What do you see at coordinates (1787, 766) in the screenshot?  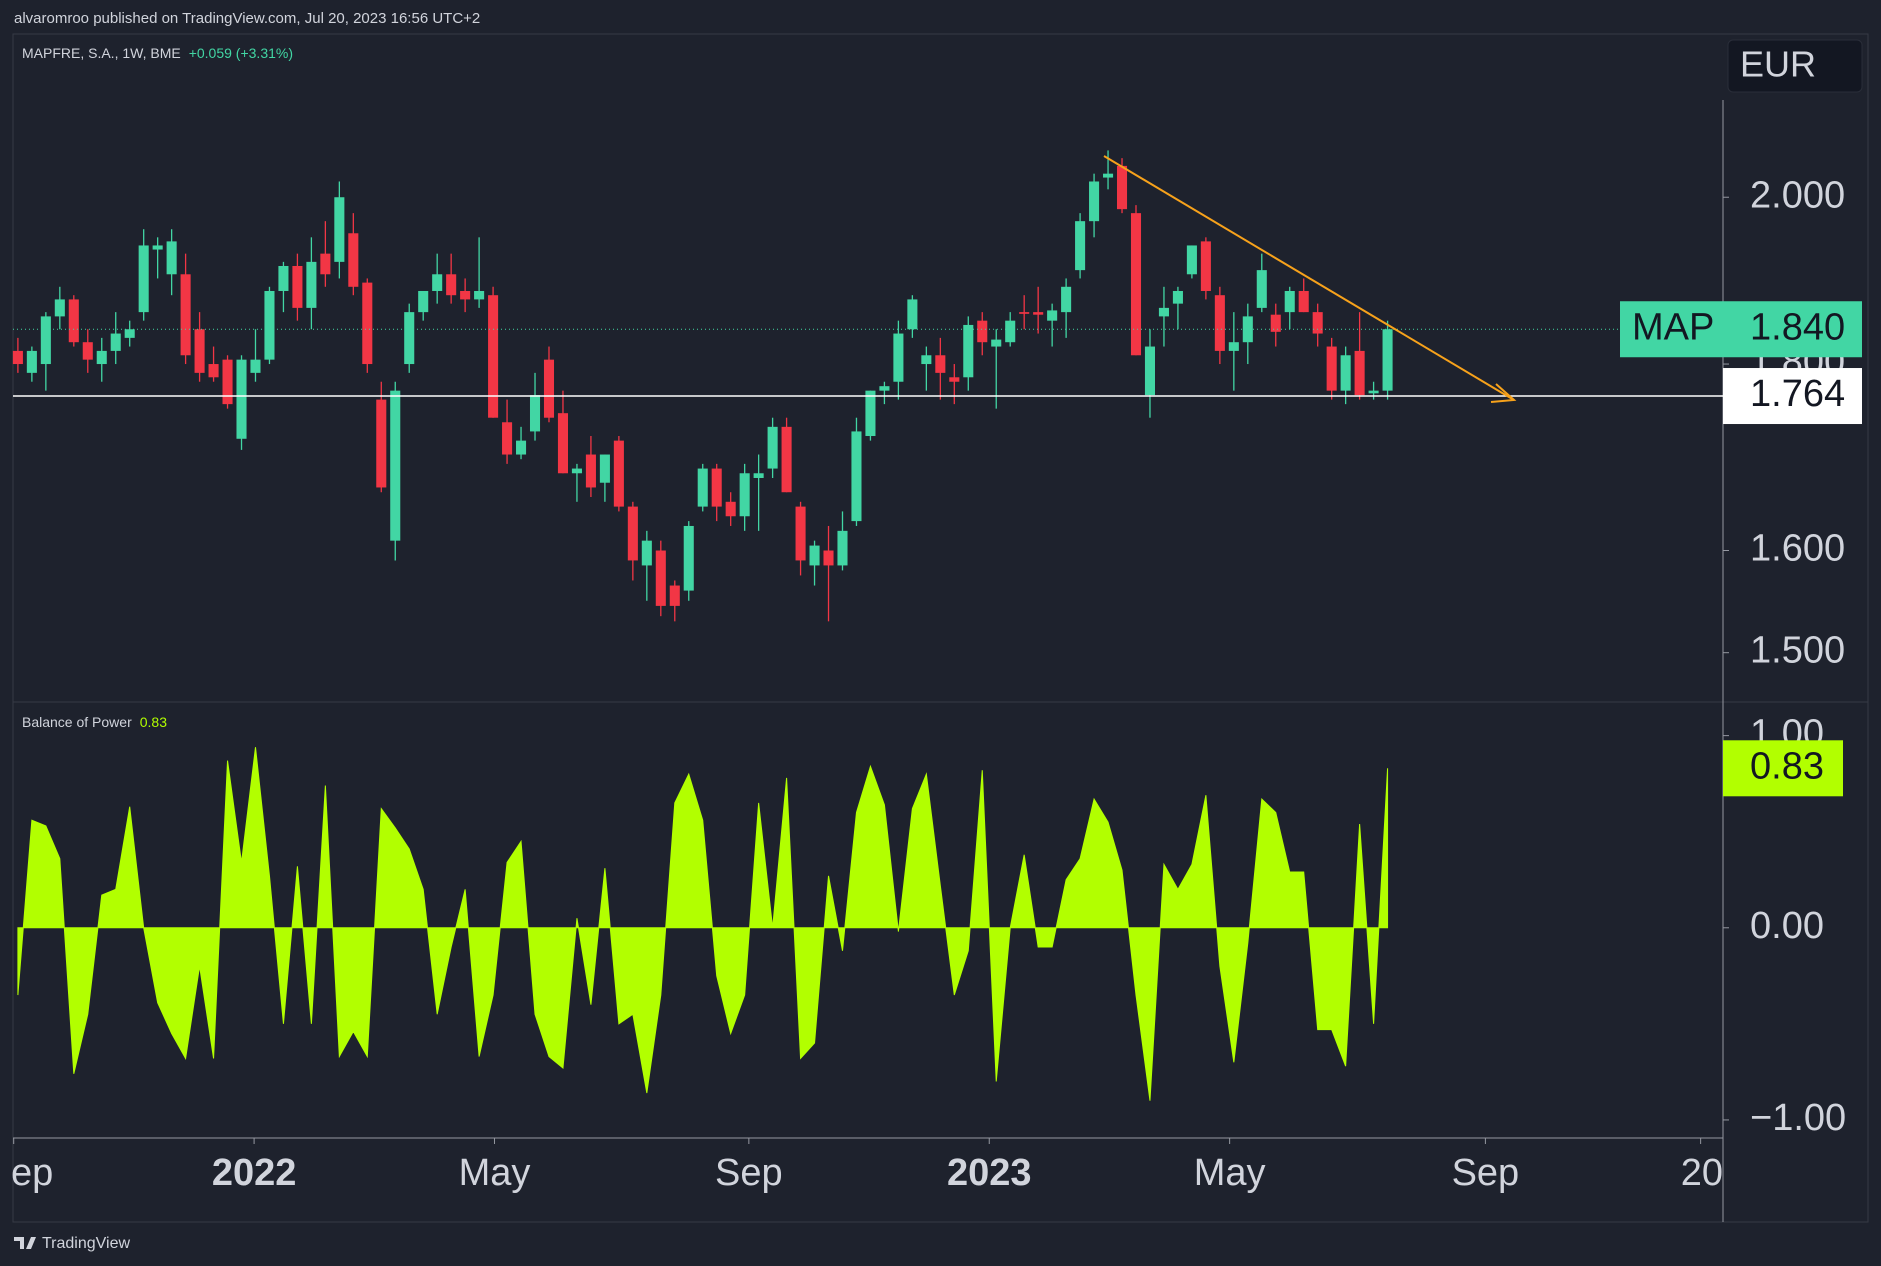 I see `bop-value-label: 0.83` at bounding box center [1787, 766].